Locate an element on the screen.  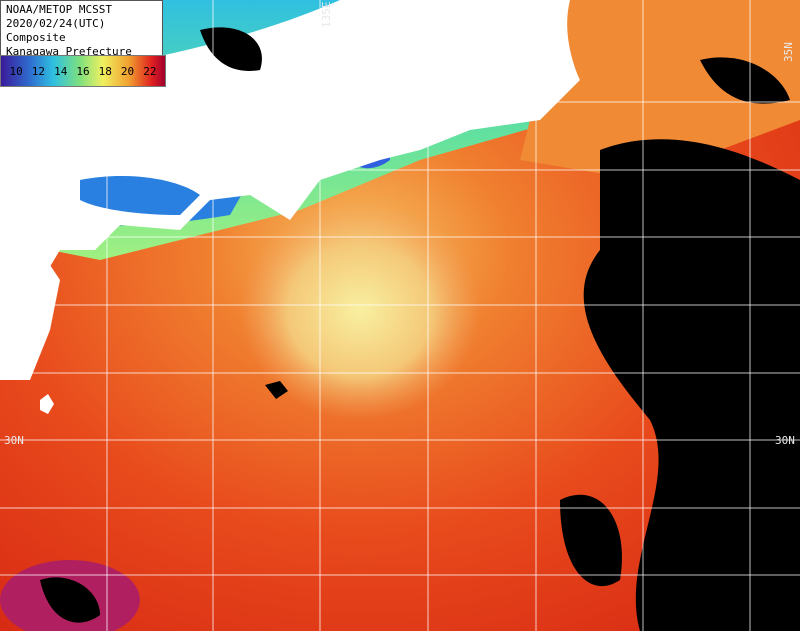
warm-water is located at coordinates (660, 90).